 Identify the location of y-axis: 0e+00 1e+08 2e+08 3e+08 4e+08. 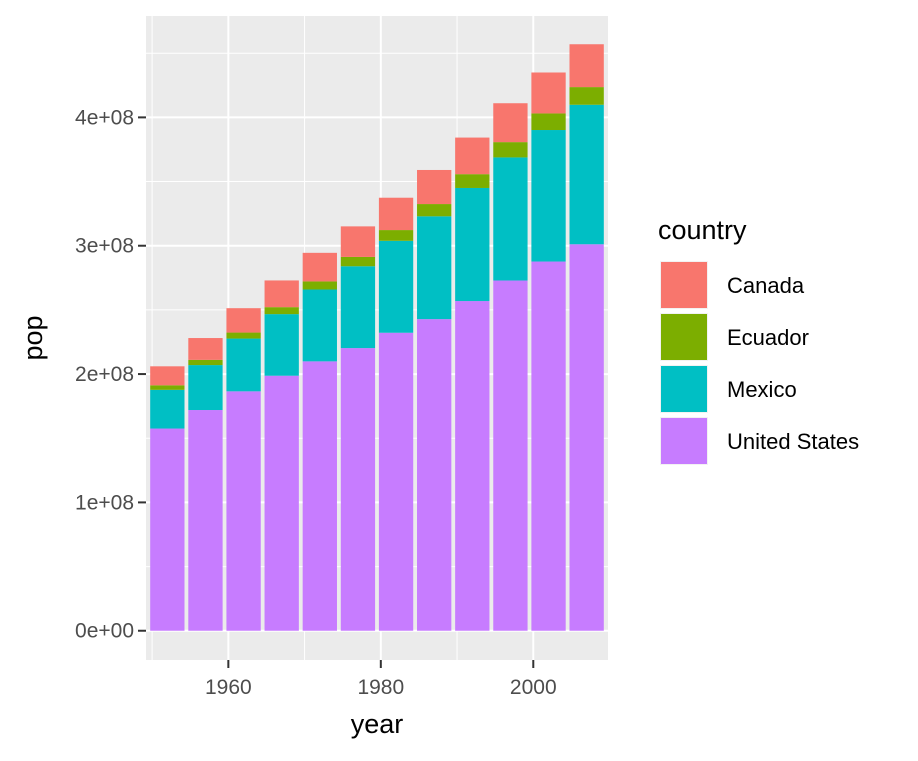
(110, 374).